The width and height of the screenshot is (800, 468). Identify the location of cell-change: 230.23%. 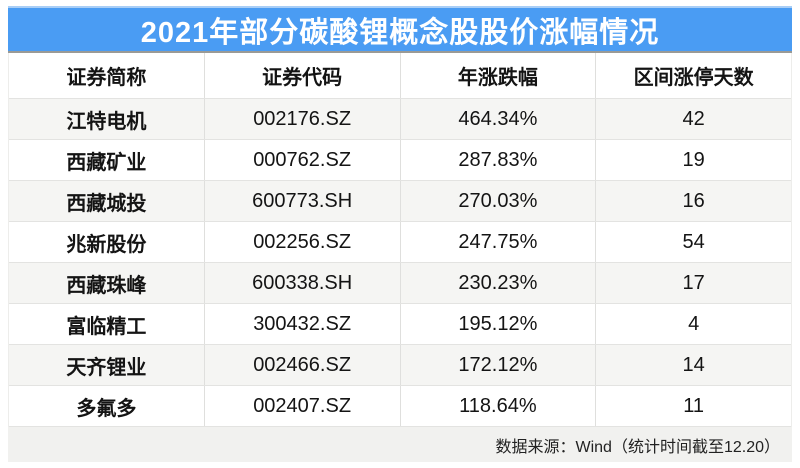
(497, 283).